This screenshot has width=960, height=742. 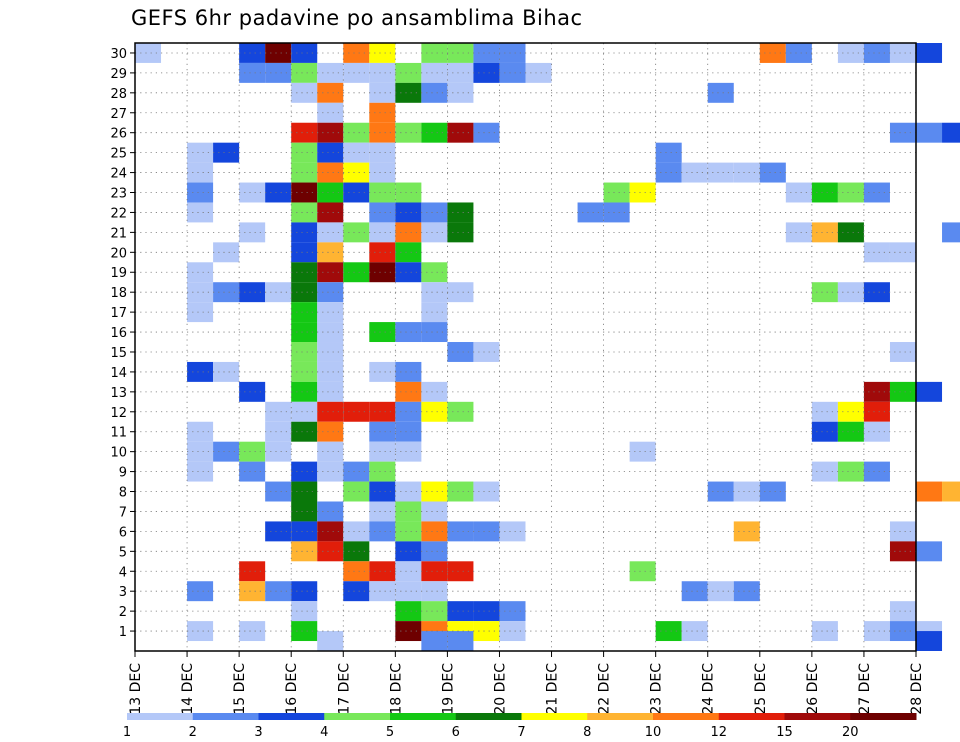 What do you see at coordinates (118, 353) in the screenshot?
I see `y-tick-label: 15` at bounding box center [118, 353].